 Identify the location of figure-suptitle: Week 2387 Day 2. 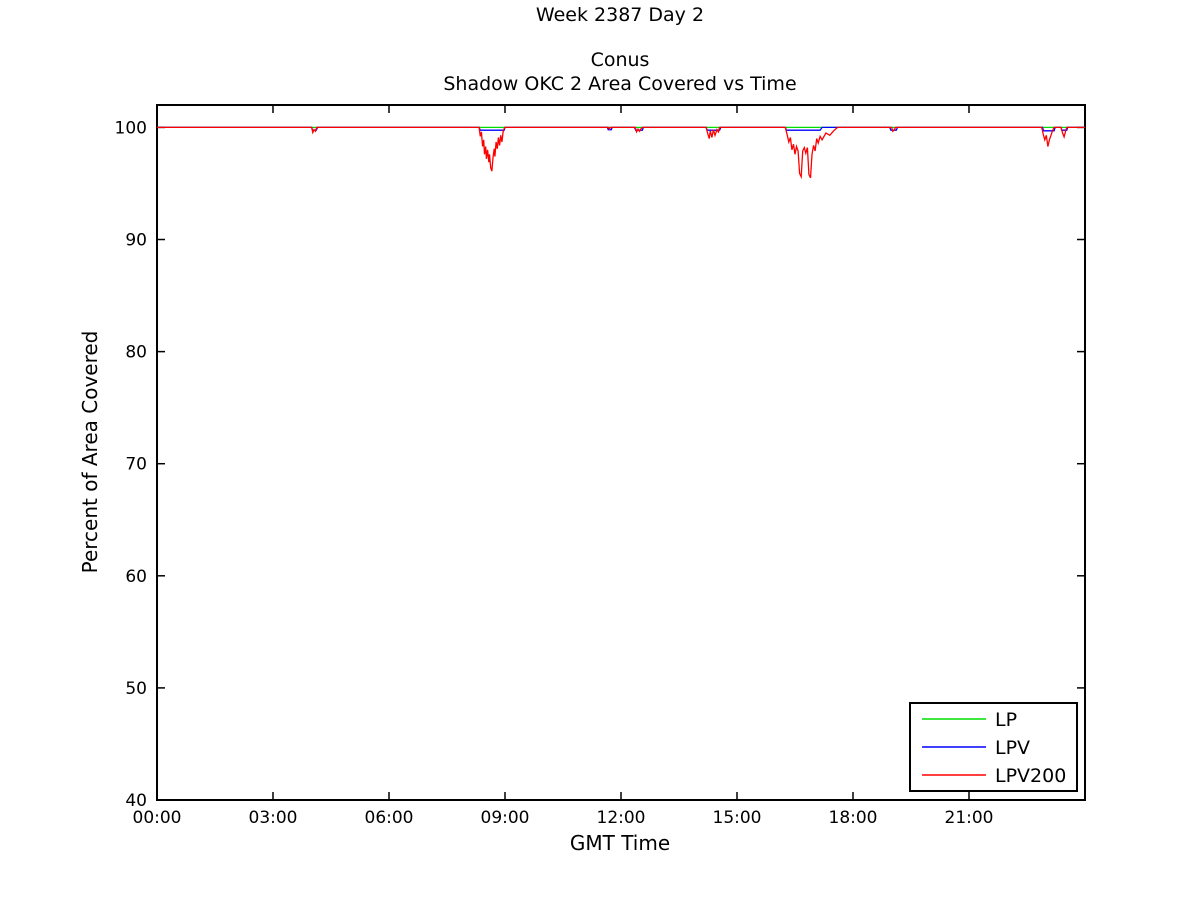
(620, 15).